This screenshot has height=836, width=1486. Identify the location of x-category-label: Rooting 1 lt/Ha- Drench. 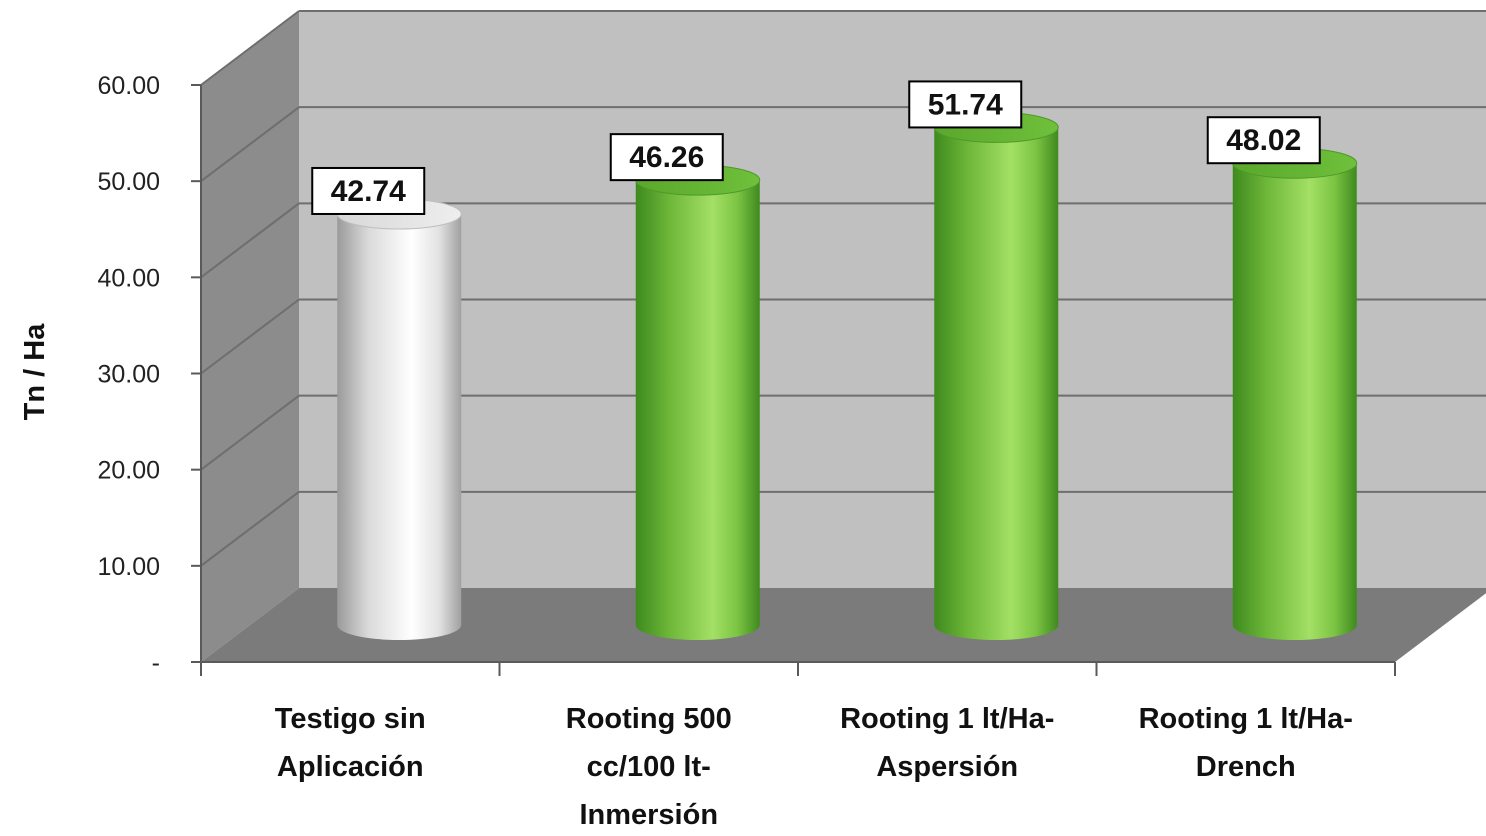
(1246, 743).